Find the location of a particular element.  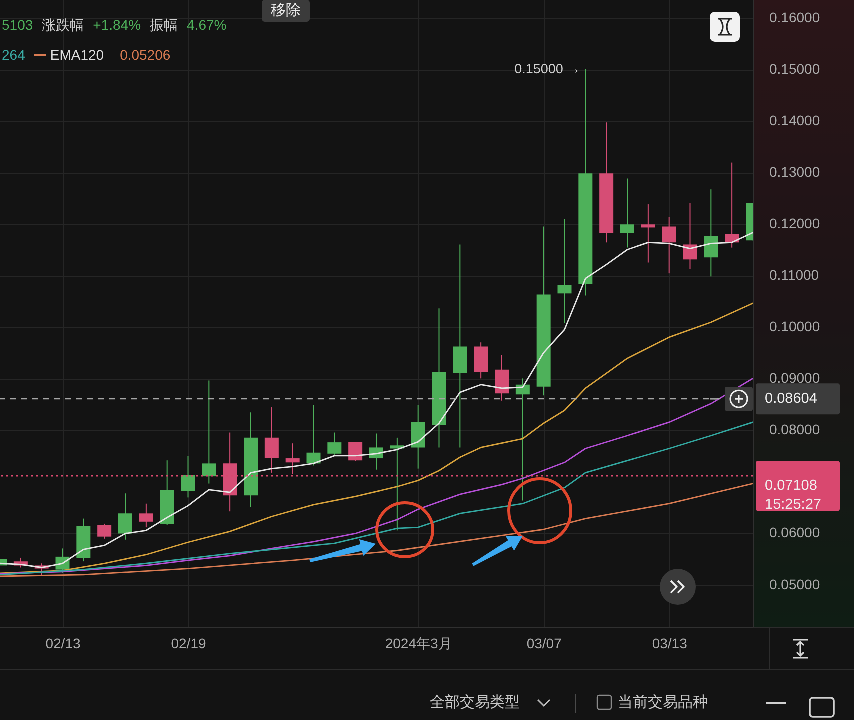

y-tick-label: 0.10000 is located at coordinates (795, 326).